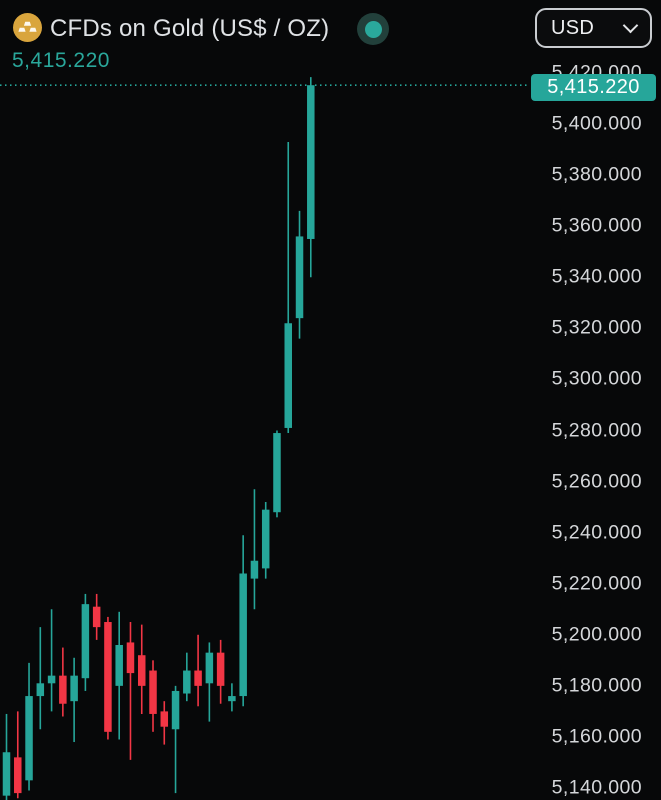 The height and width of the screenshot is (800, 661). What do you see at coordinates (596, 787) in the screenshot?
I see `axis-tick-label: 5,140.000` at bounding box center [596, 787].